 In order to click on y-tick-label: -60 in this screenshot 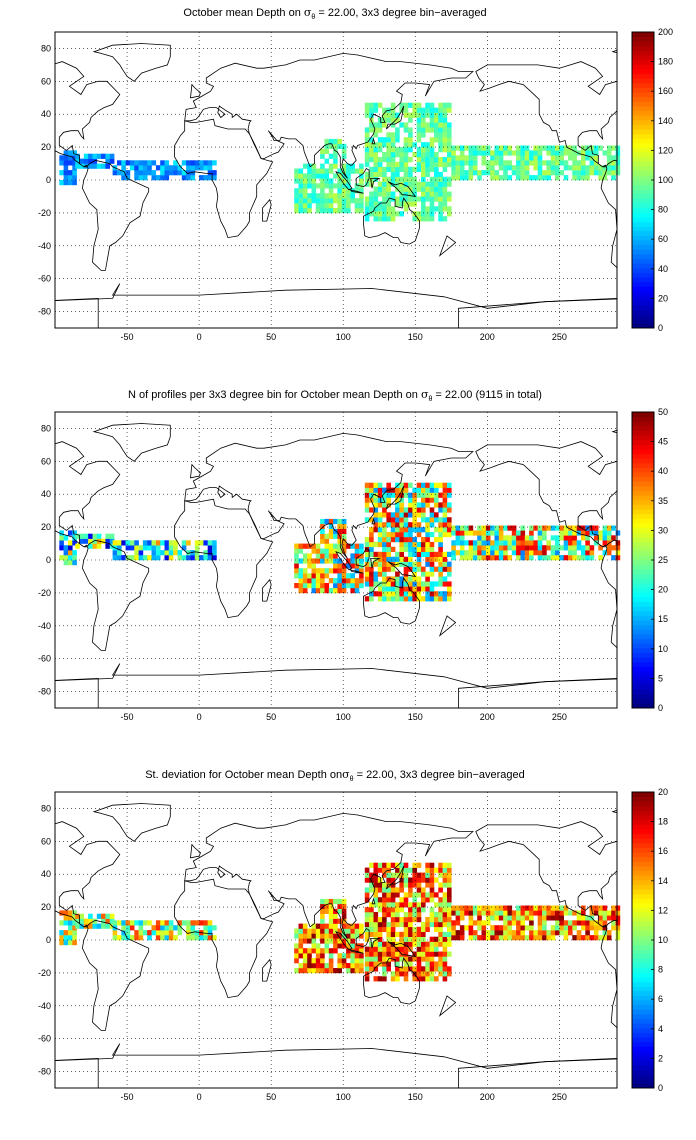, I will do `click(44, 279)`.